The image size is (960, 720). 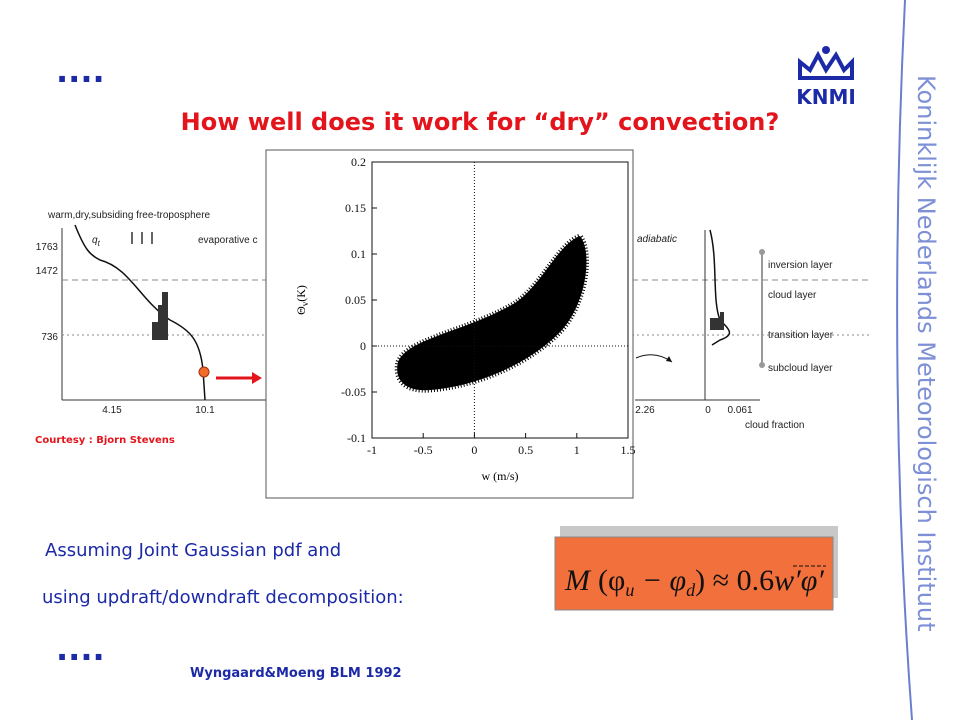 What do you see at coordinates (792, 295) in the screenshot?
I see `layer-label: cloud layer` at bounding box center [792, 295].